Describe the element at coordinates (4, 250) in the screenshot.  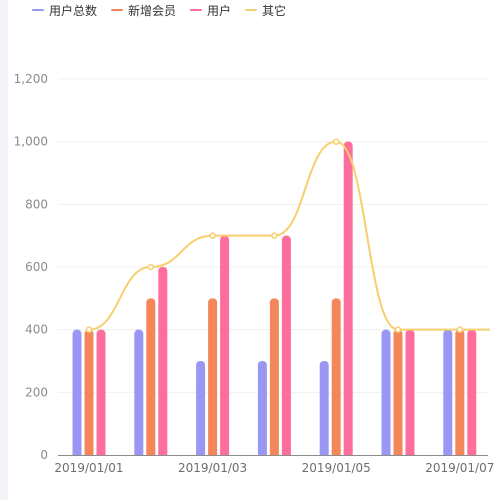
I see `left-edge-strip` at that location.